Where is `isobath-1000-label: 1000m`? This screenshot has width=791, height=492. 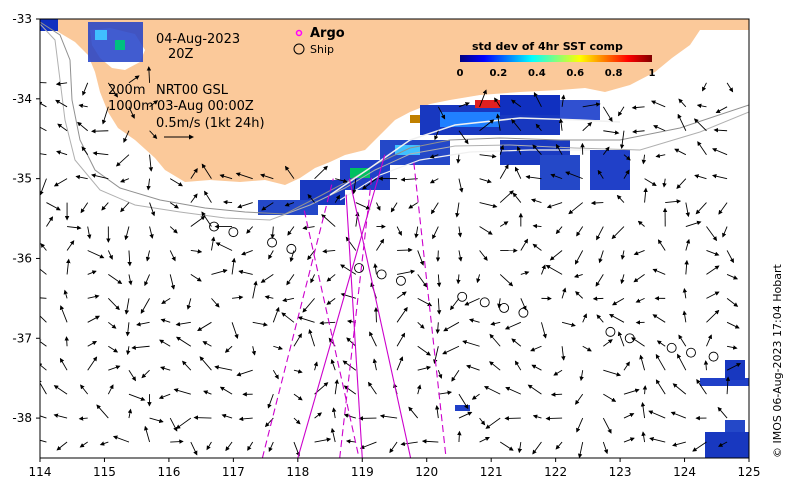 isobath-1000-label: 1000m is located at coordinates (131, 106).